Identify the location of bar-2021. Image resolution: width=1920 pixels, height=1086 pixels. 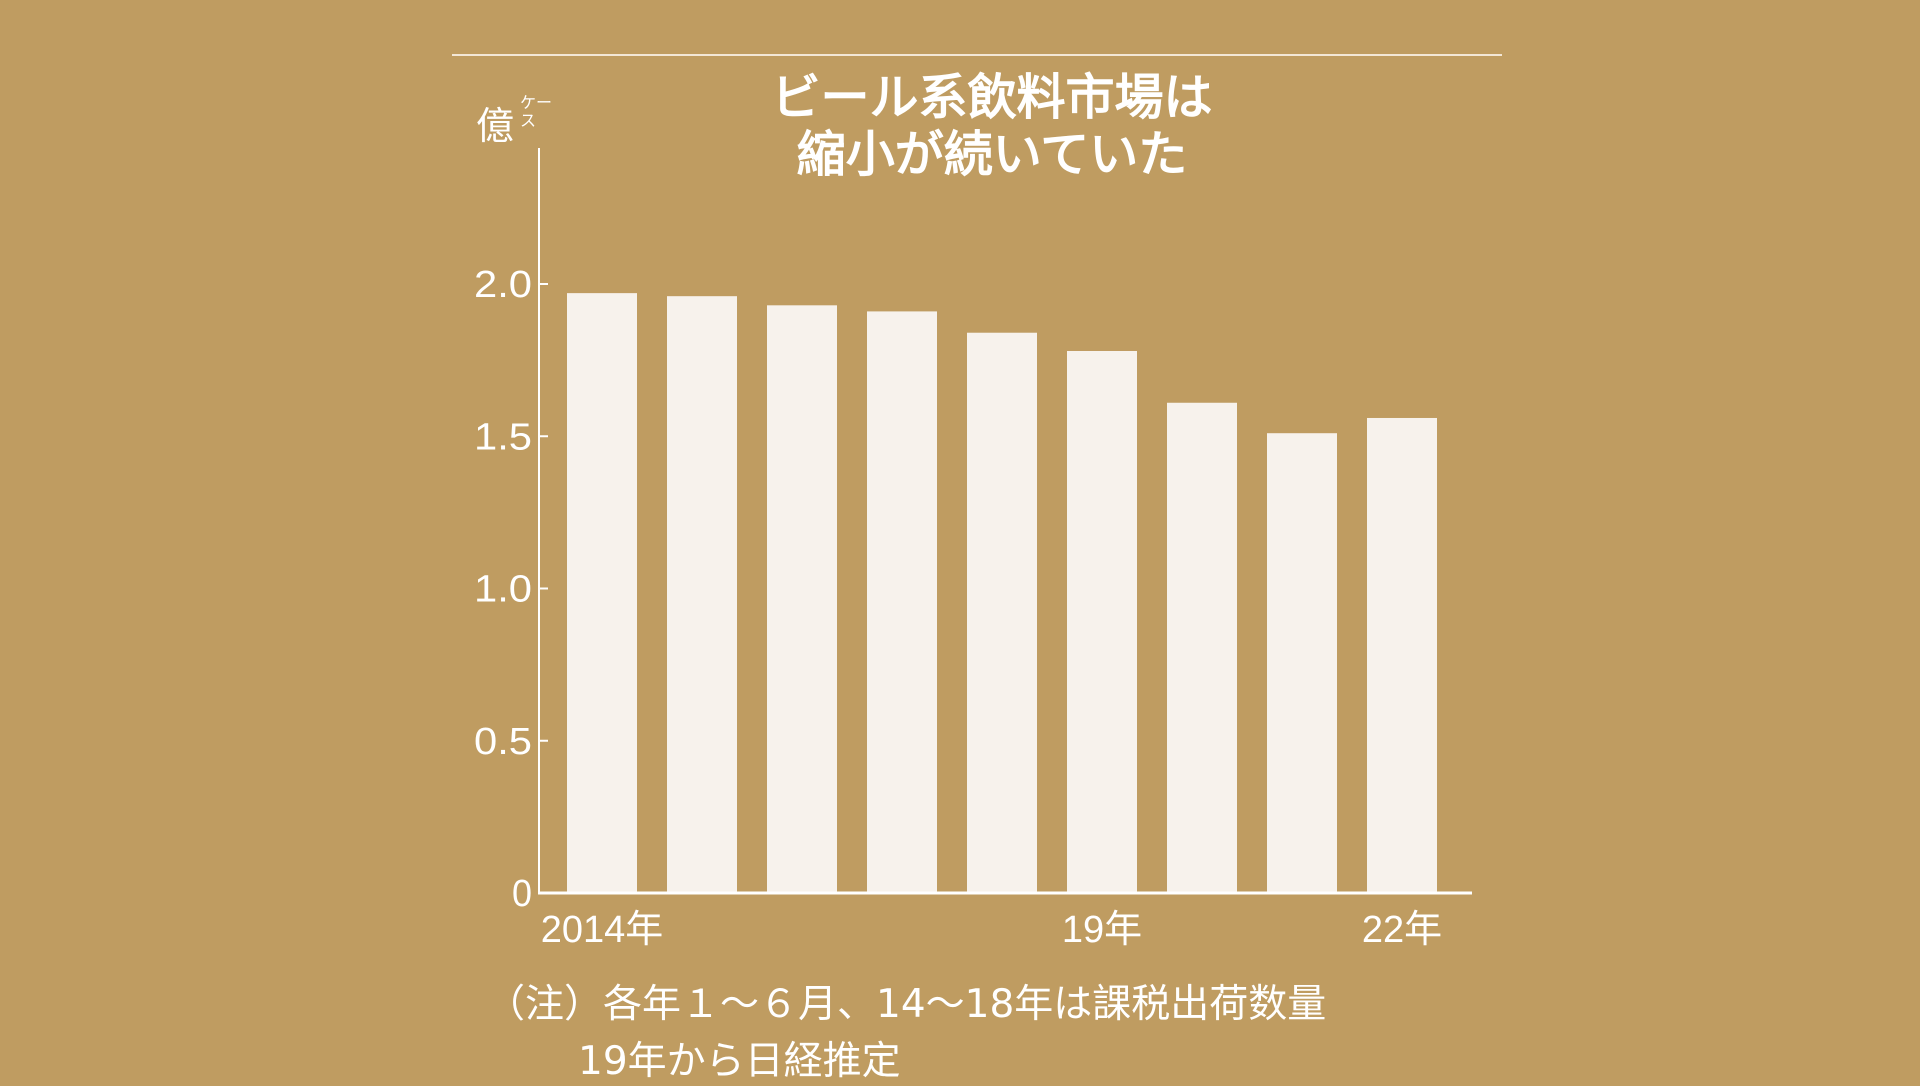
(1302, 663).